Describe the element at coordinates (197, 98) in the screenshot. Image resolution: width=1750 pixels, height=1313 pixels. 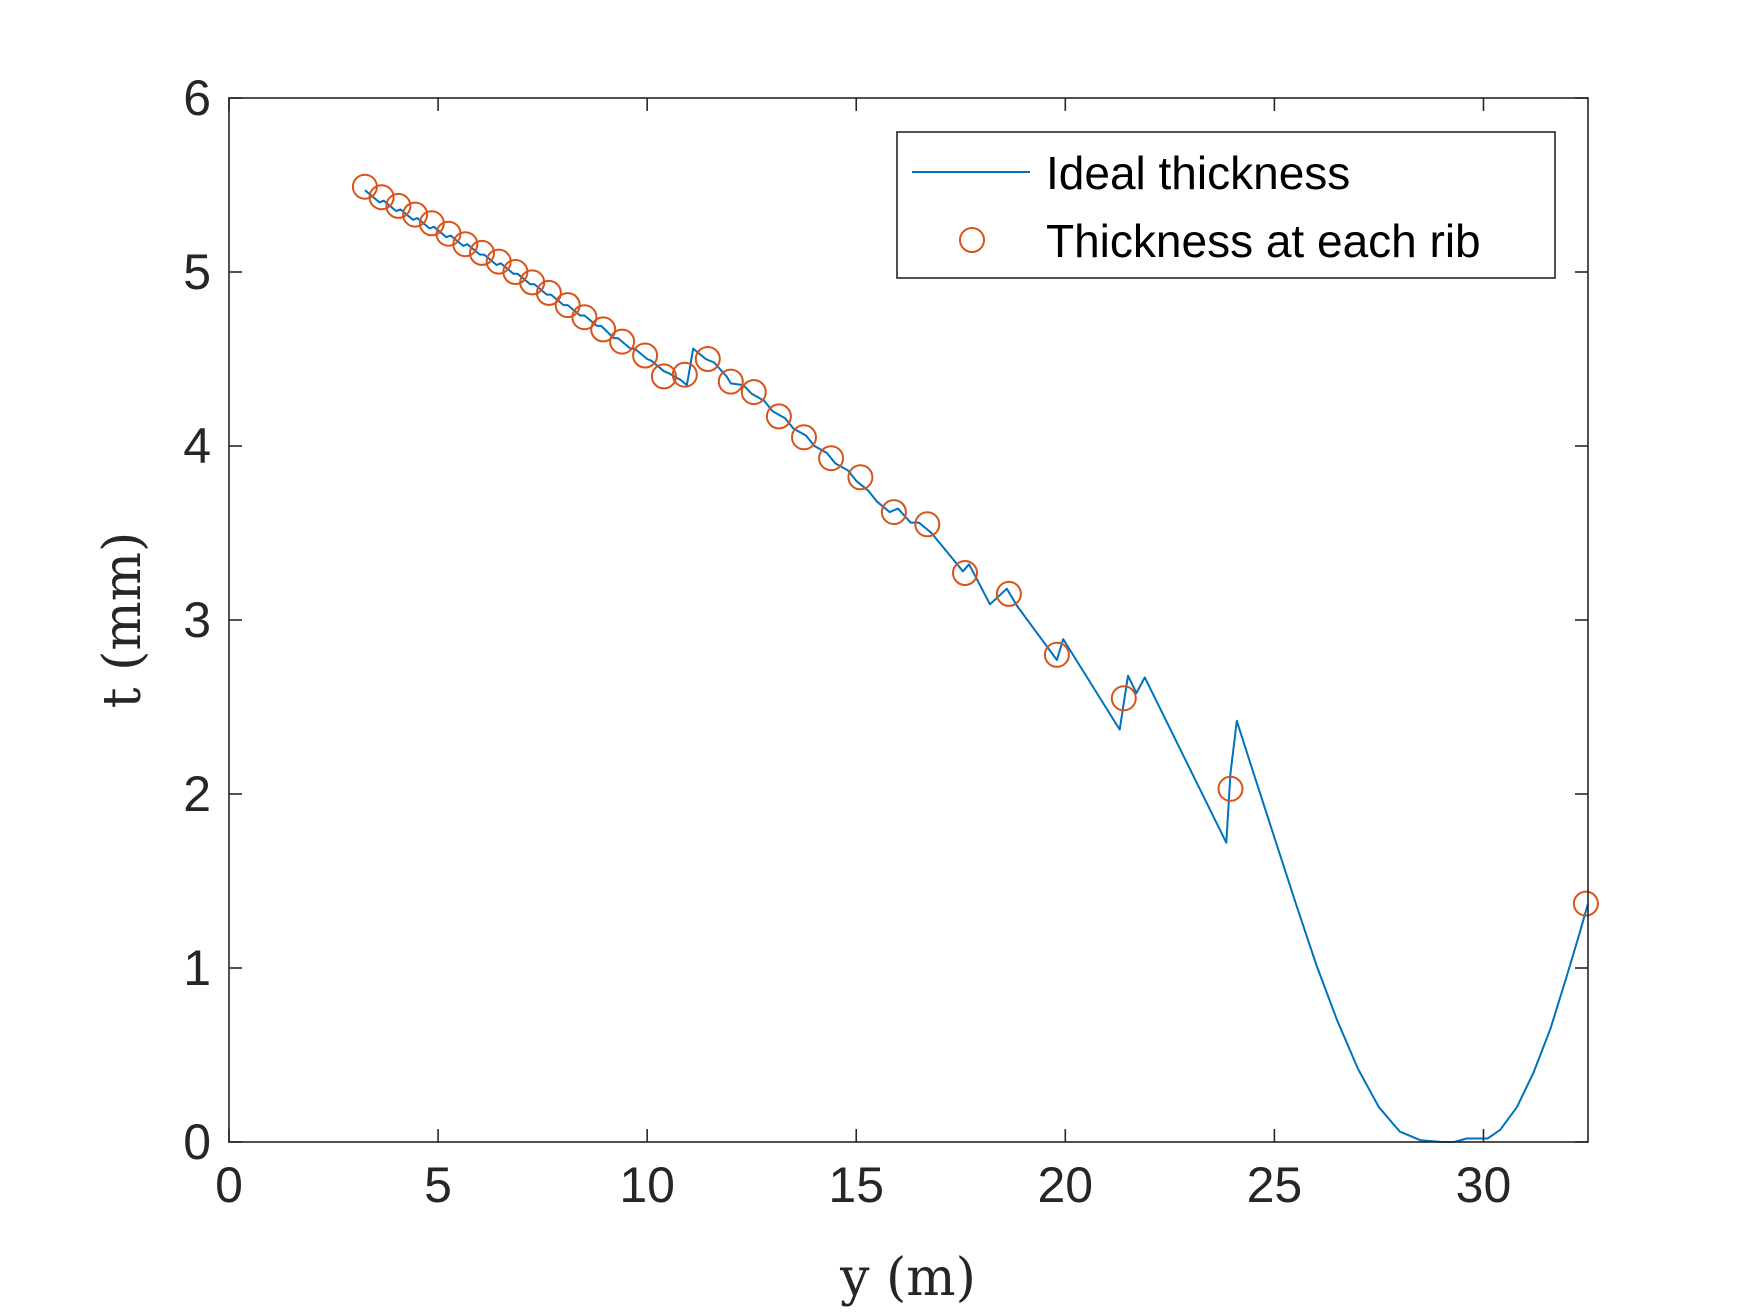
I see `y-tick-label: 6` at that location.